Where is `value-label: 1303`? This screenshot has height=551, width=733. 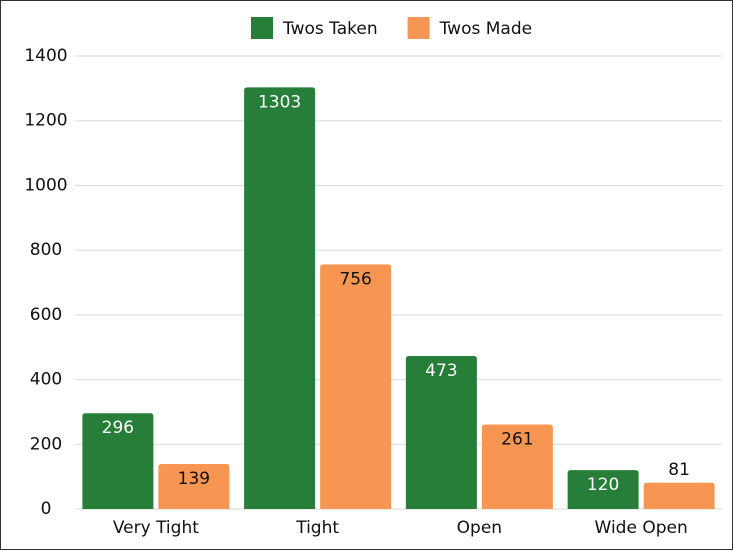
value-label: 1303 is located at coordinates (279, 102).